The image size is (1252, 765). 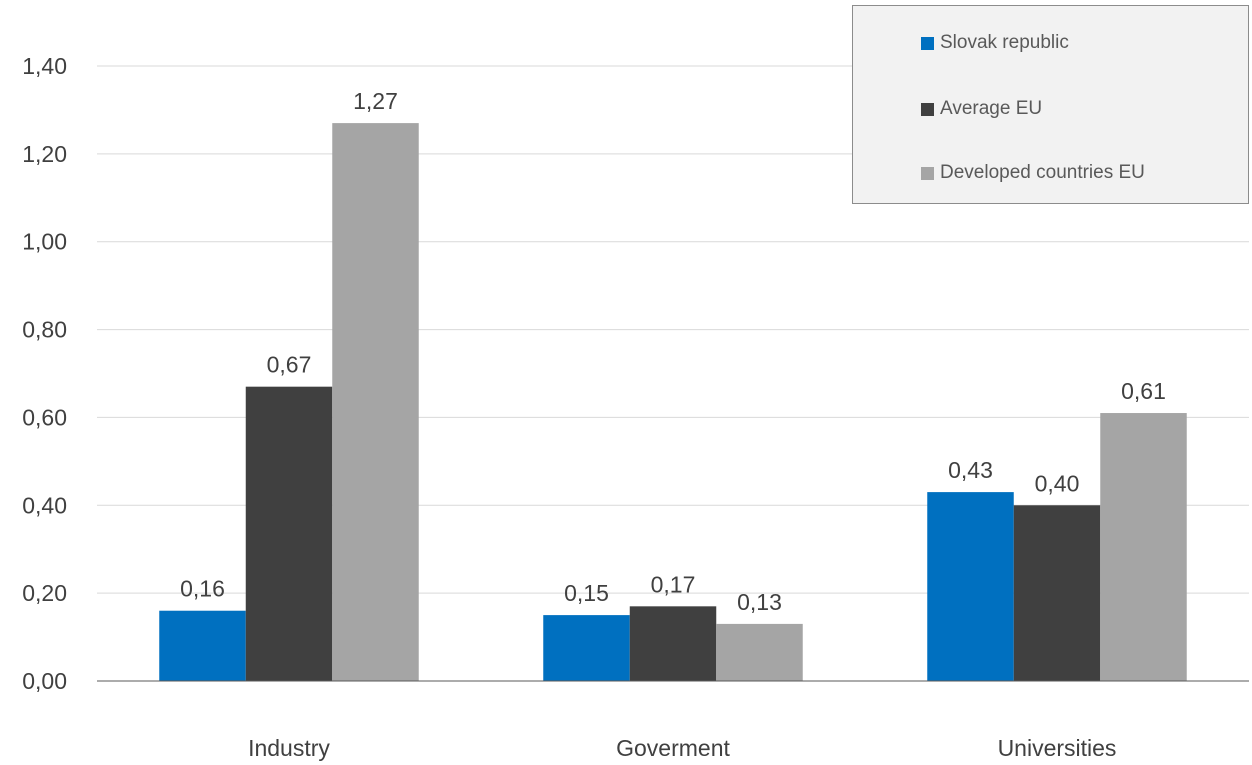 I want to click on y-tick-label: 0,80, so click(x=44, y=330).